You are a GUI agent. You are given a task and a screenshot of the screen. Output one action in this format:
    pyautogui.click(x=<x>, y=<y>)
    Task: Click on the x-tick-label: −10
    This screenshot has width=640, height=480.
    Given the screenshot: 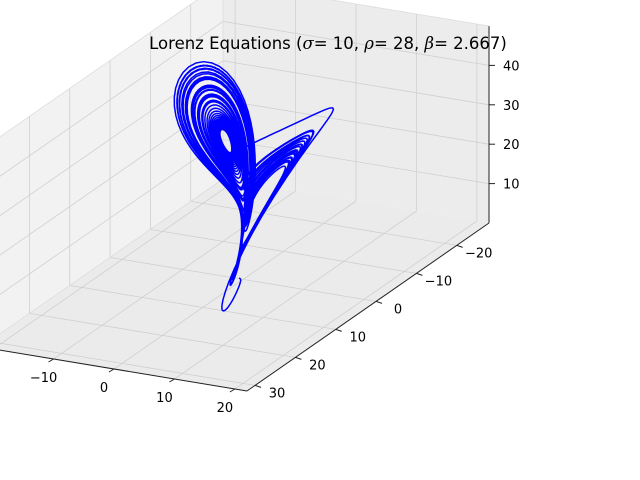 What is the action you would take?
    pyautogui.click(x=43, y=378)
    